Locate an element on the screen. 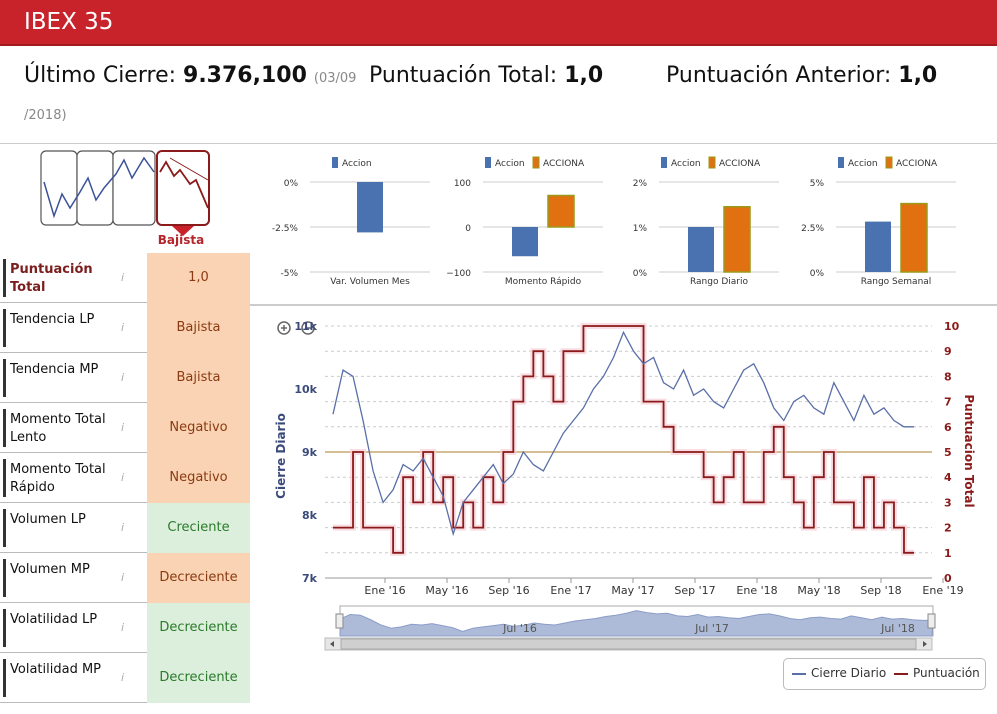  indicator-row: Tendencia LP i Bajista is located at coordinates (125, 328).